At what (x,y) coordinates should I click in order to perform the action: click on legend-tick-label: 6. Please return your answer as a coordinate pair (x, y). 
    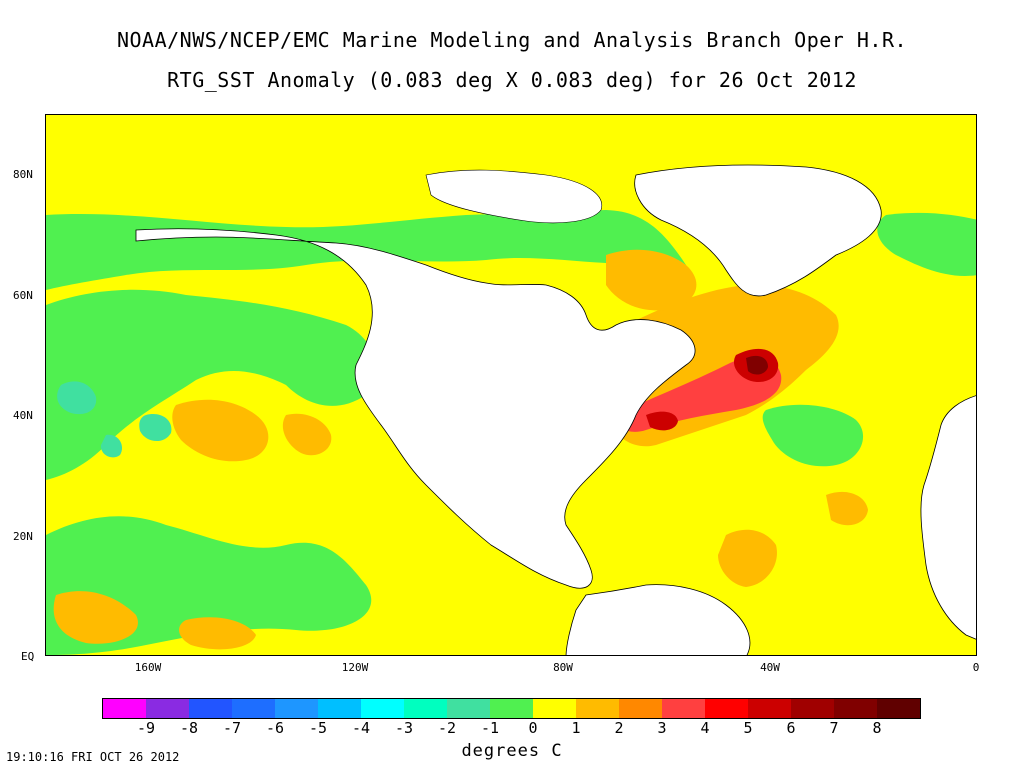
    Looking at the image, I should click on (791, 728).